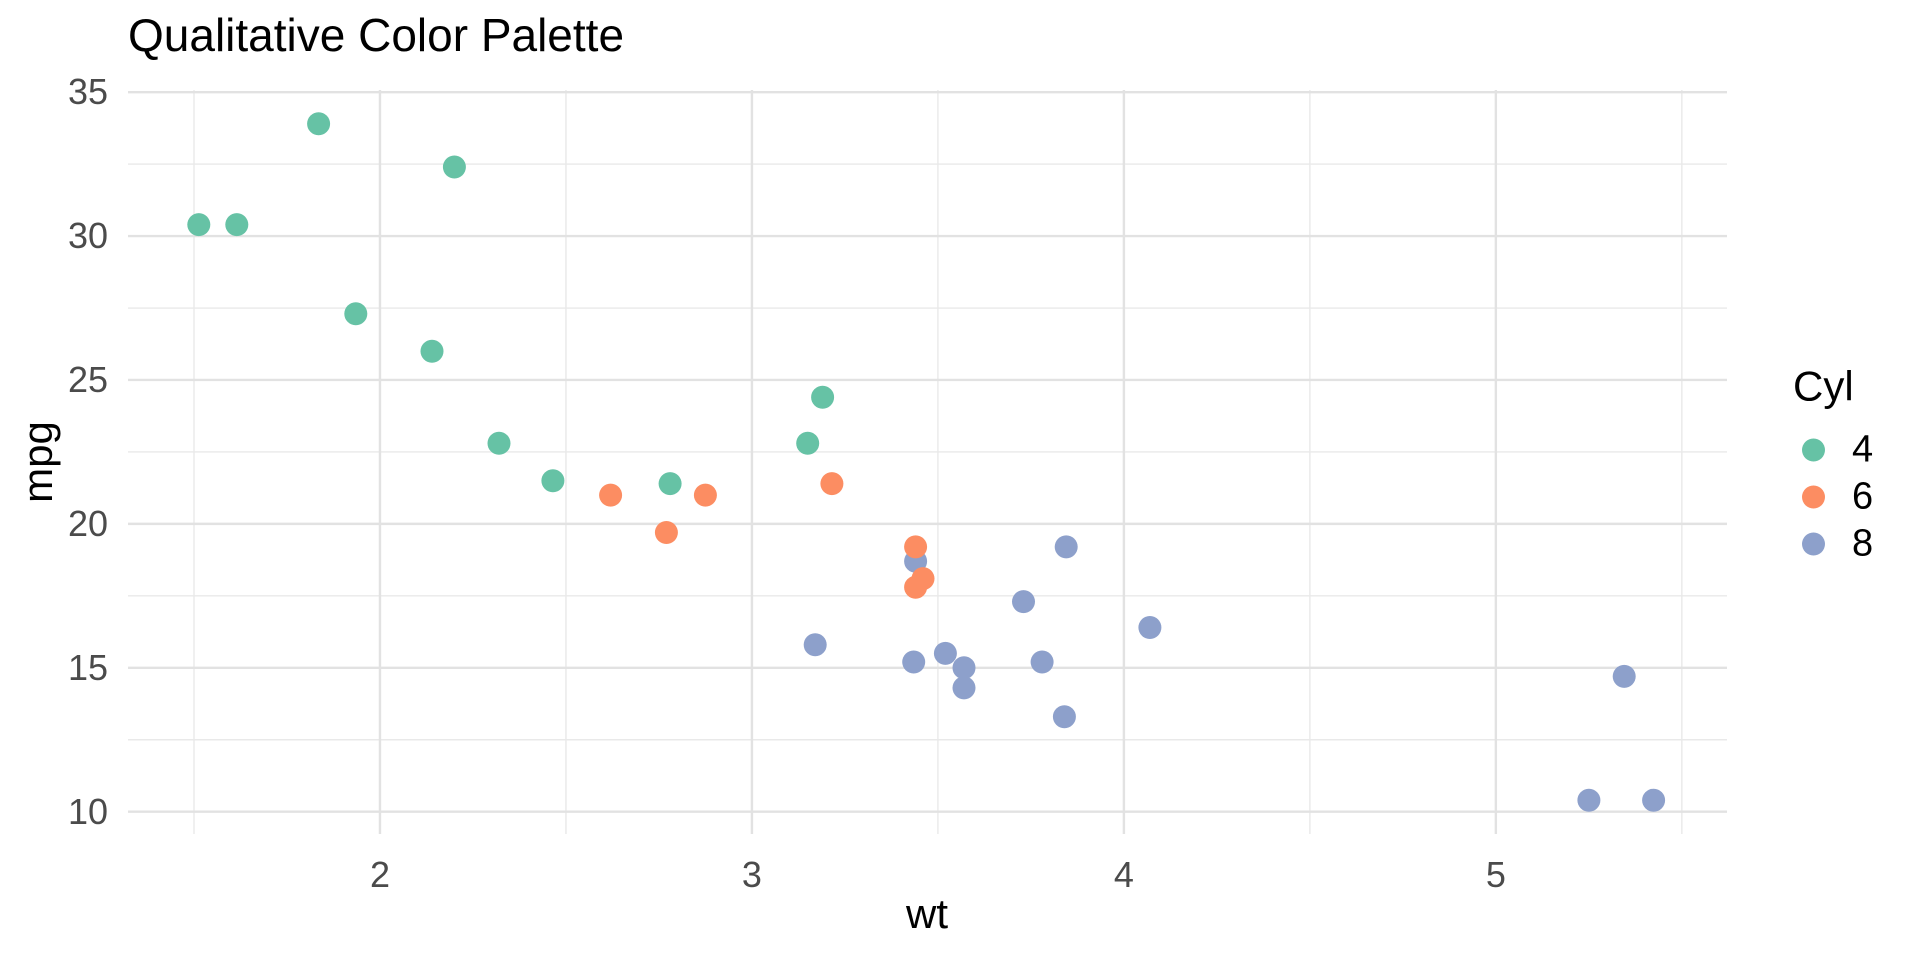  What do you see at coordinates (87, 523) in the screenshot?
I see `y-tick-label: 20` at bounding box center [87, 523].